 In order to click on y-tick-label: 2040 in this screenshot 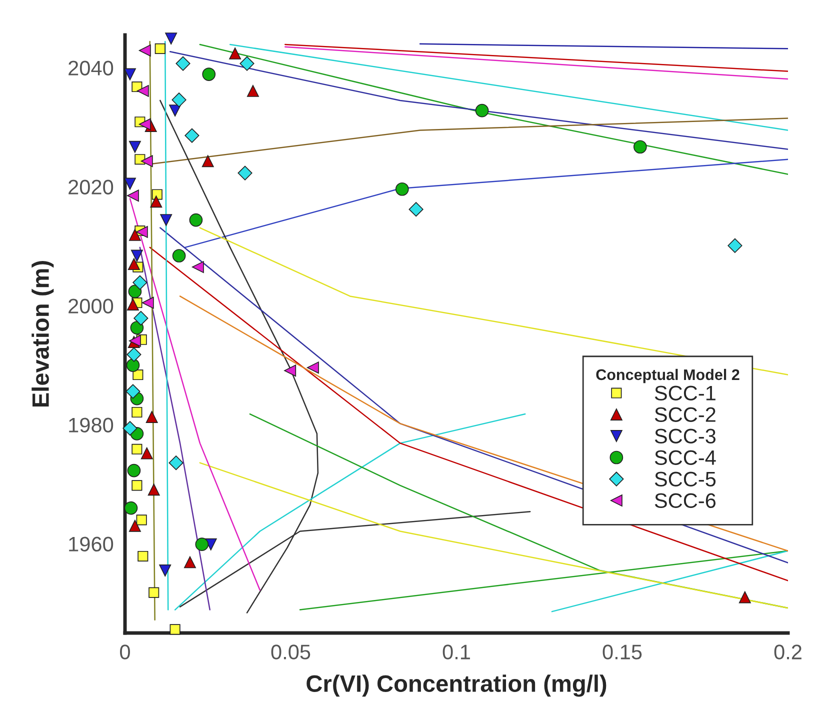, I will do `click(91, 68)`.